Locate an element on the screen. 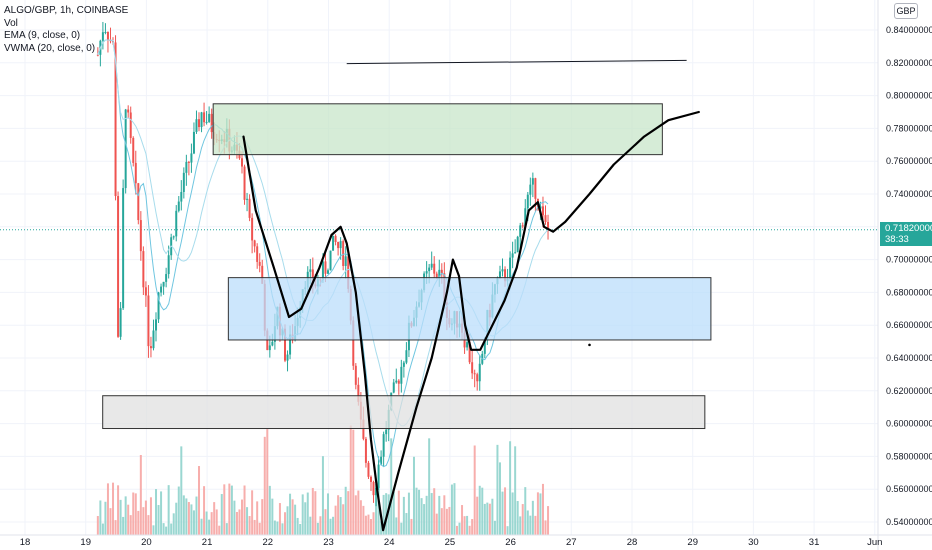 The width and height of the screenshot is (932, 550). time-axis: 18 19 20 21 22 23 24 25 26 27 28 29 30 31 Jun is located at coordinates (451, 542).